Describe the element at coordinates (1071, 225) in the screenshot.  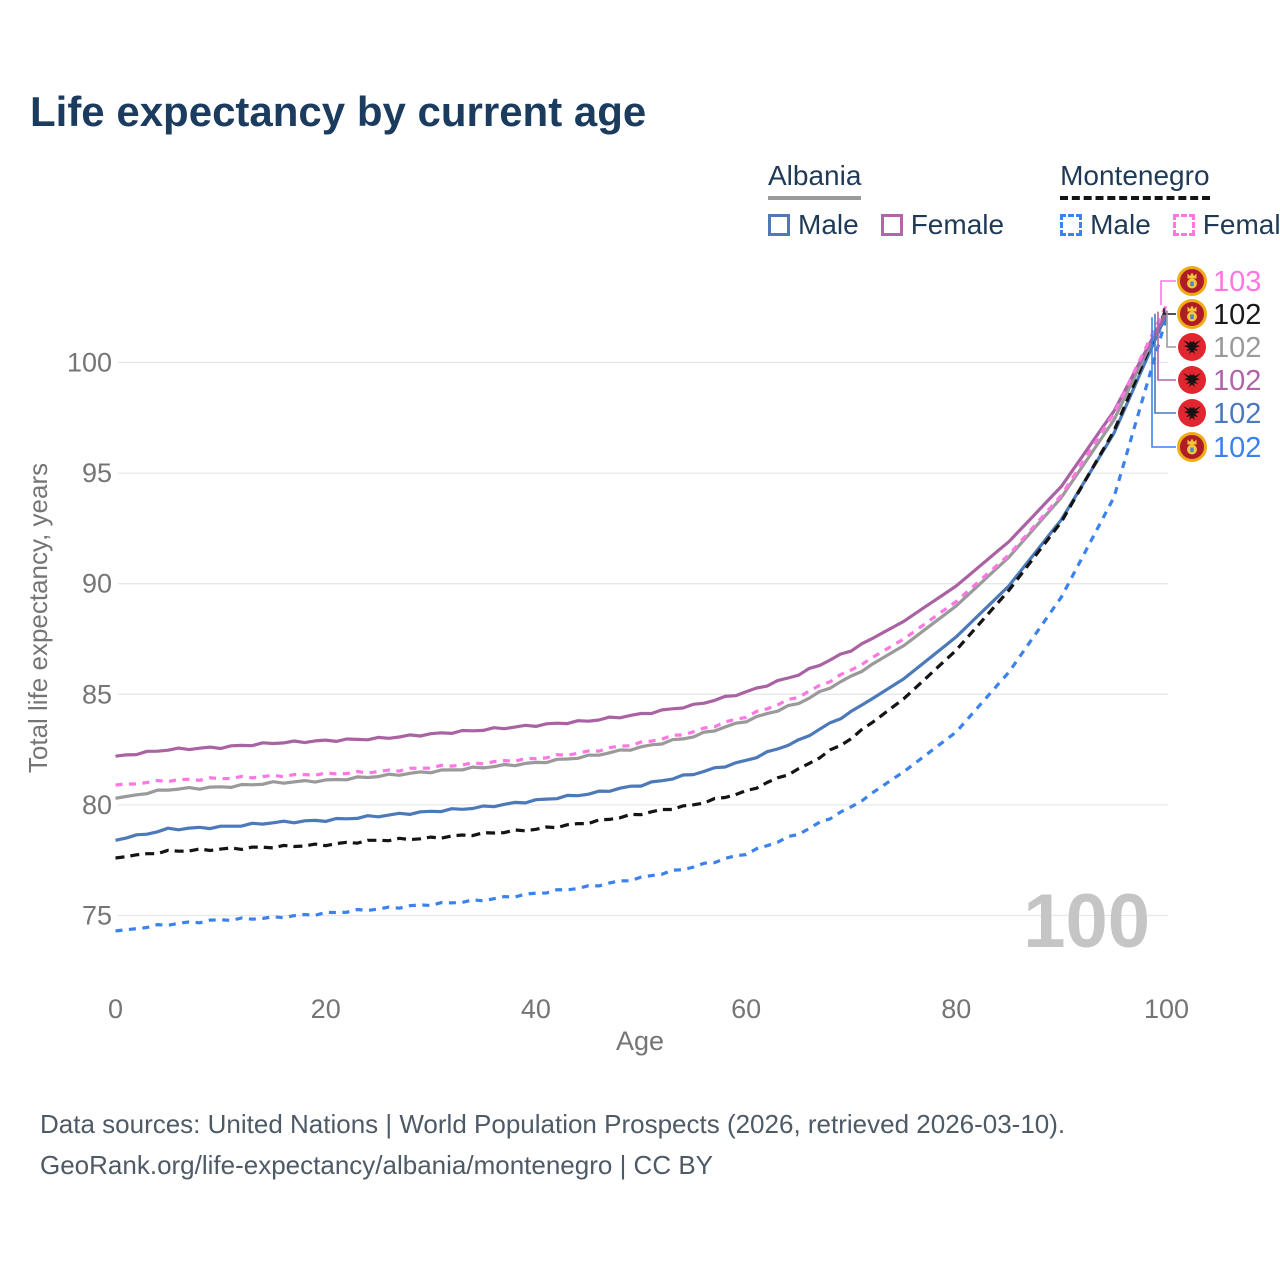
I see `montenegro-male-swatch` at that location.